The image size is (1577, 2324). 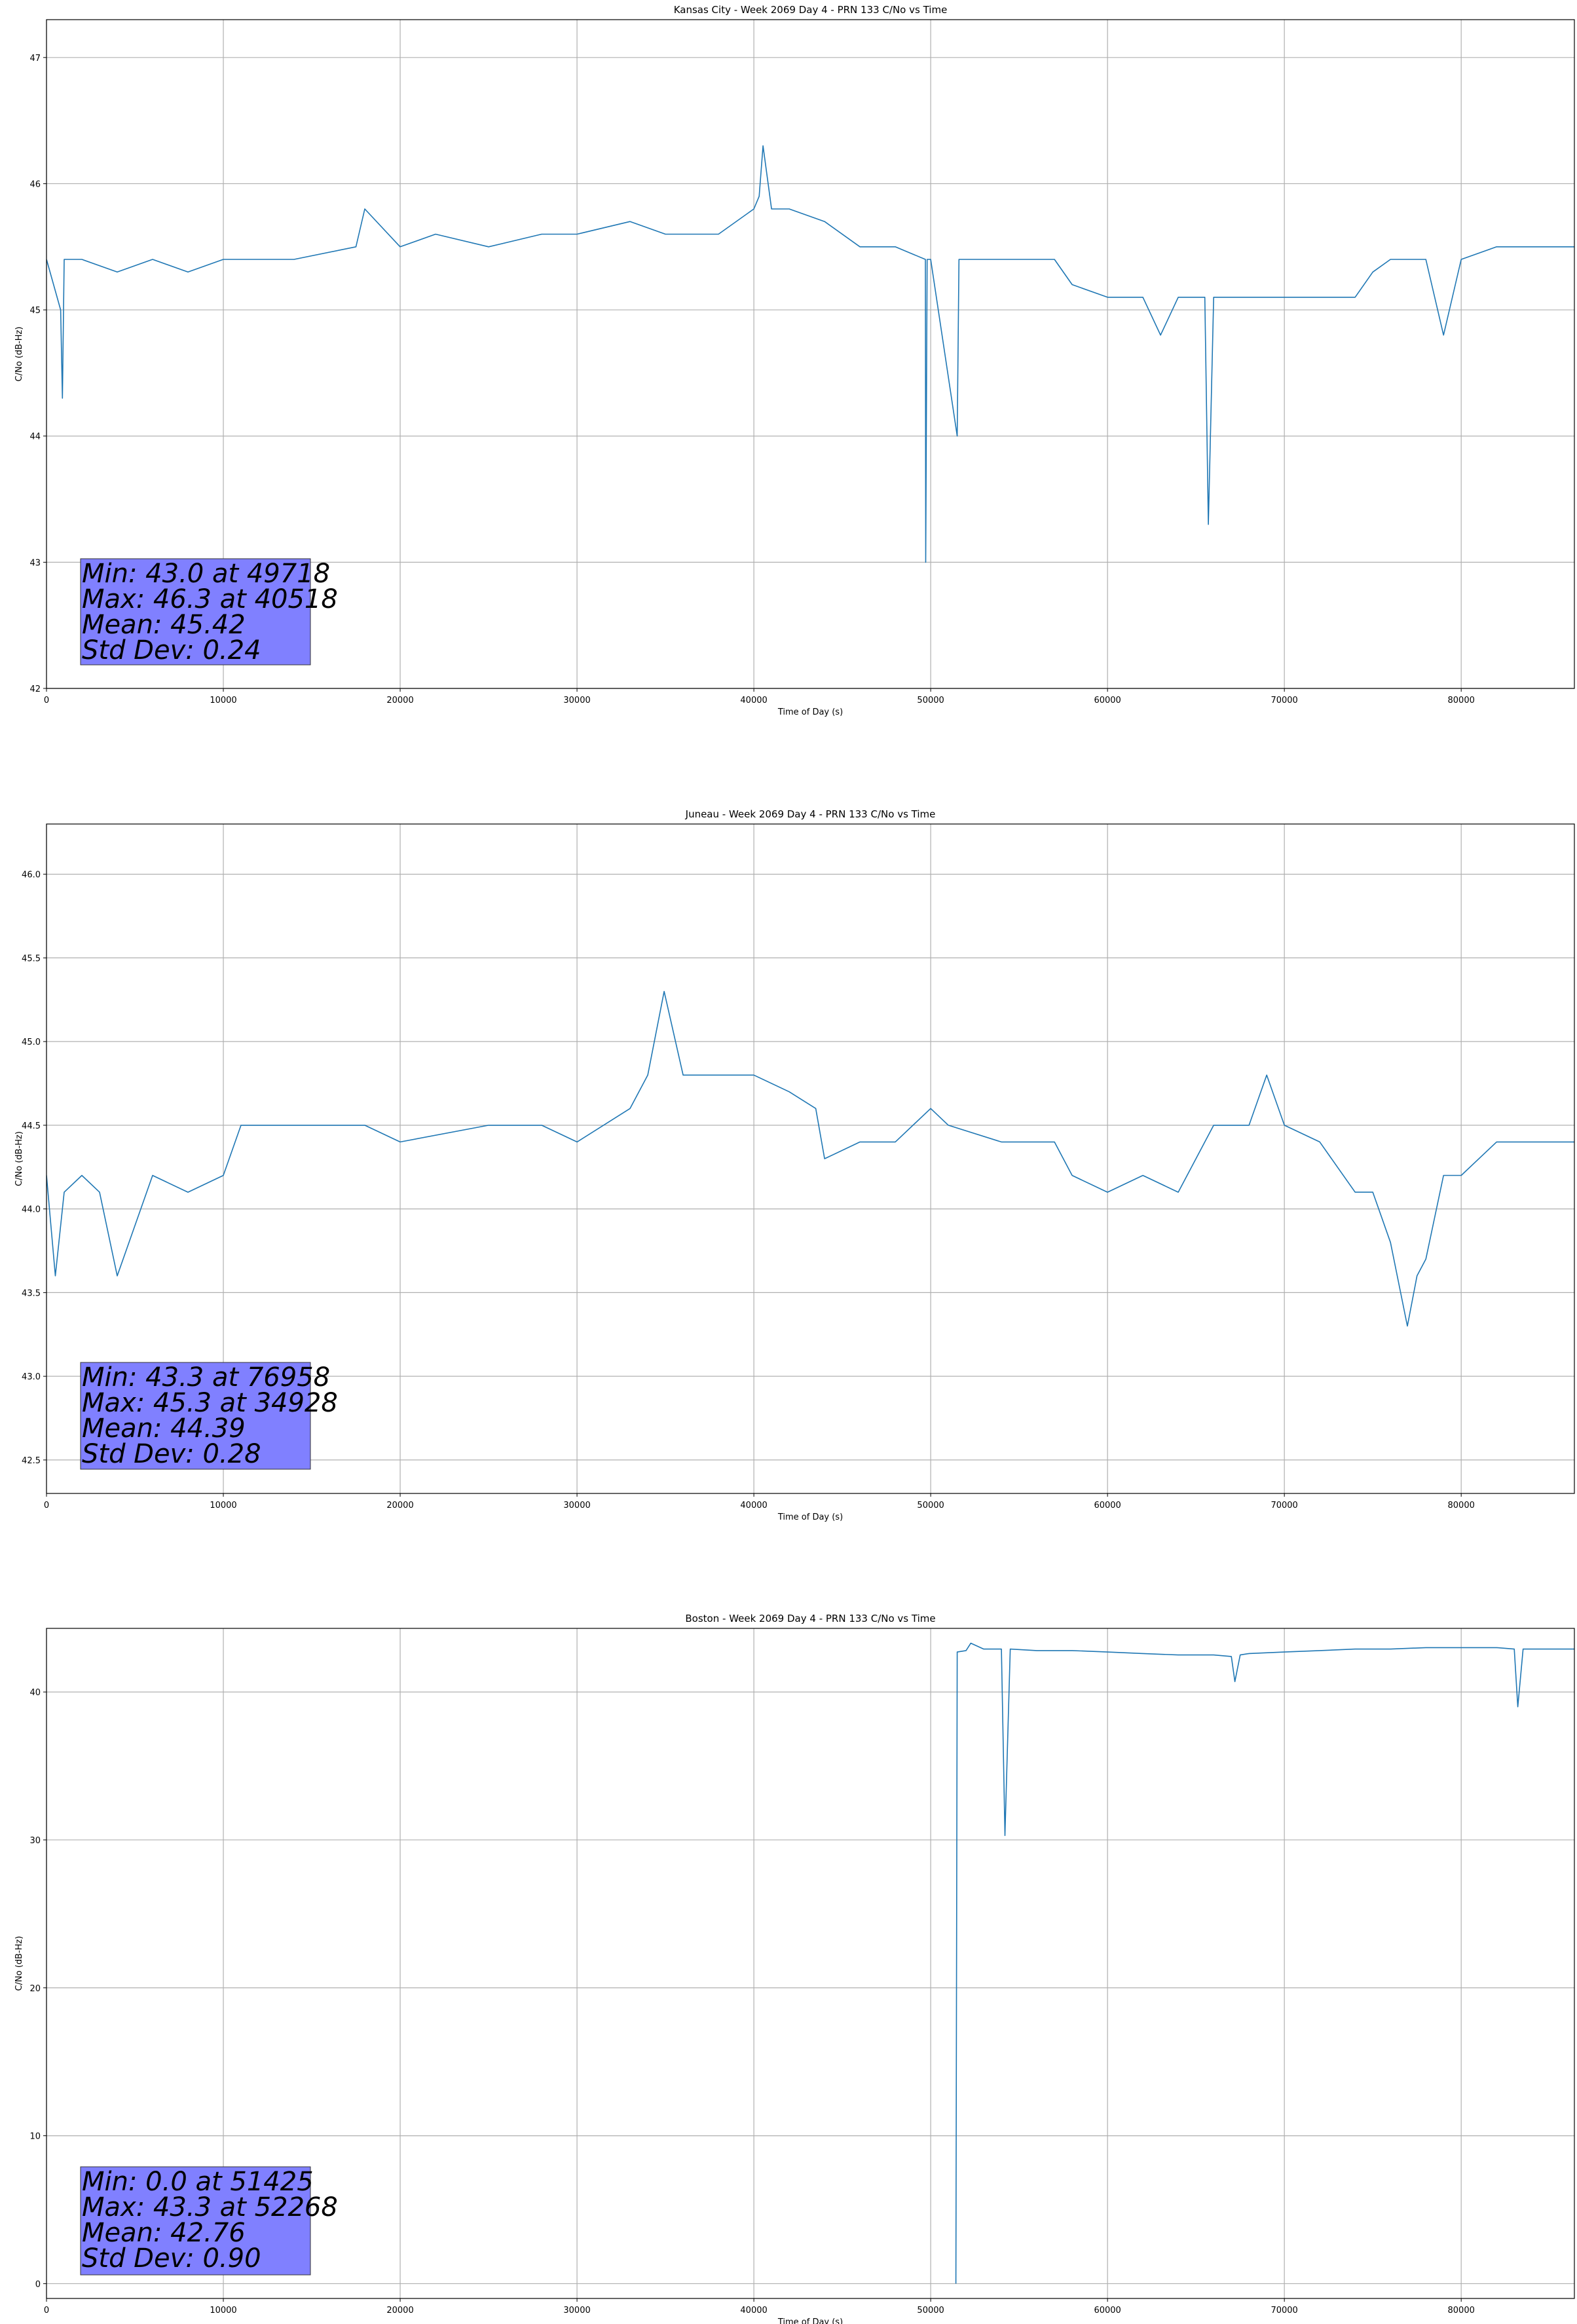 What do you see at coordinates (31, 1293) in the screenshot?
I see `y-tick-label: 43.5` at bounding box center [31, 1293].